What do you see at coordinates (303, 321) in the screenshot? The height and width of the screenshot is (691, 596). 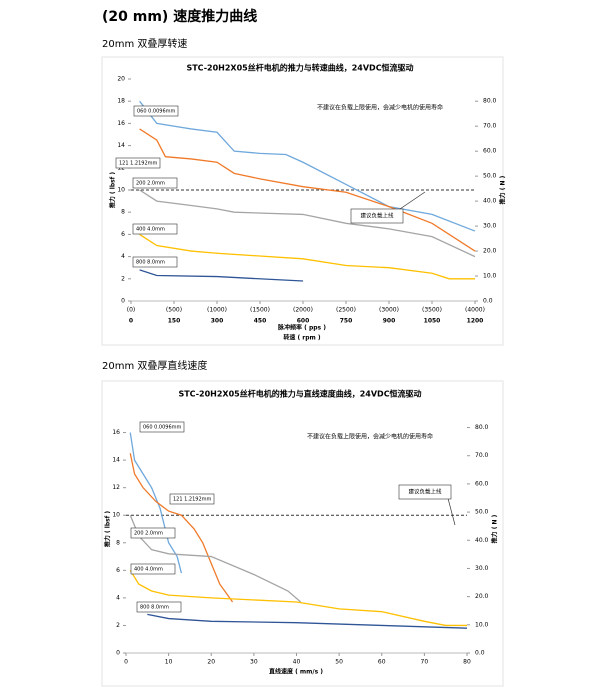 I see `x2-tick-label: 600` at bounding box center [303, 321].